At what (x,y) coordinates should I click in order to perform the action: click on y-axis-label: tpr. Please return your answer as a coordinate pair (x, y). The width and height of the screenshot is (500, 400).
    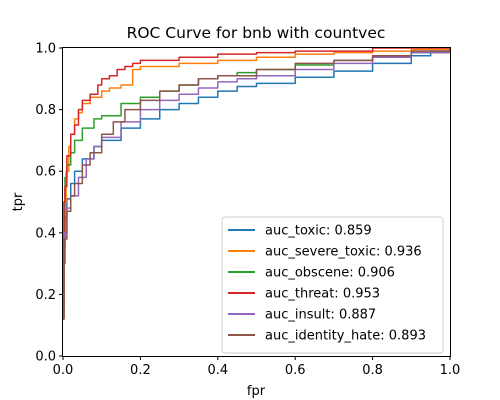
    Looking at the image, I should click on (18, 201).